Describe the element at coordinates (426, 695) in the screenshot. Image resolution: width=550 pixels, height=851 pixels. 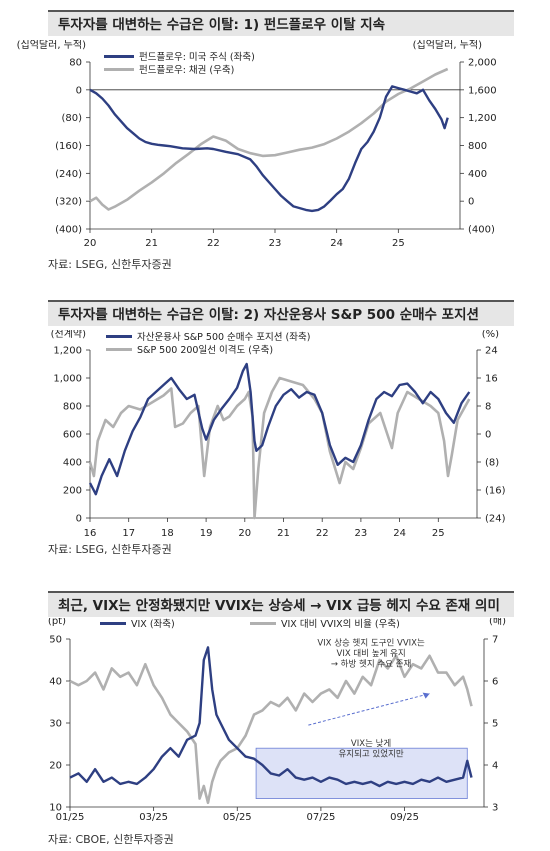
I see `trend-arrow-head` at that location.